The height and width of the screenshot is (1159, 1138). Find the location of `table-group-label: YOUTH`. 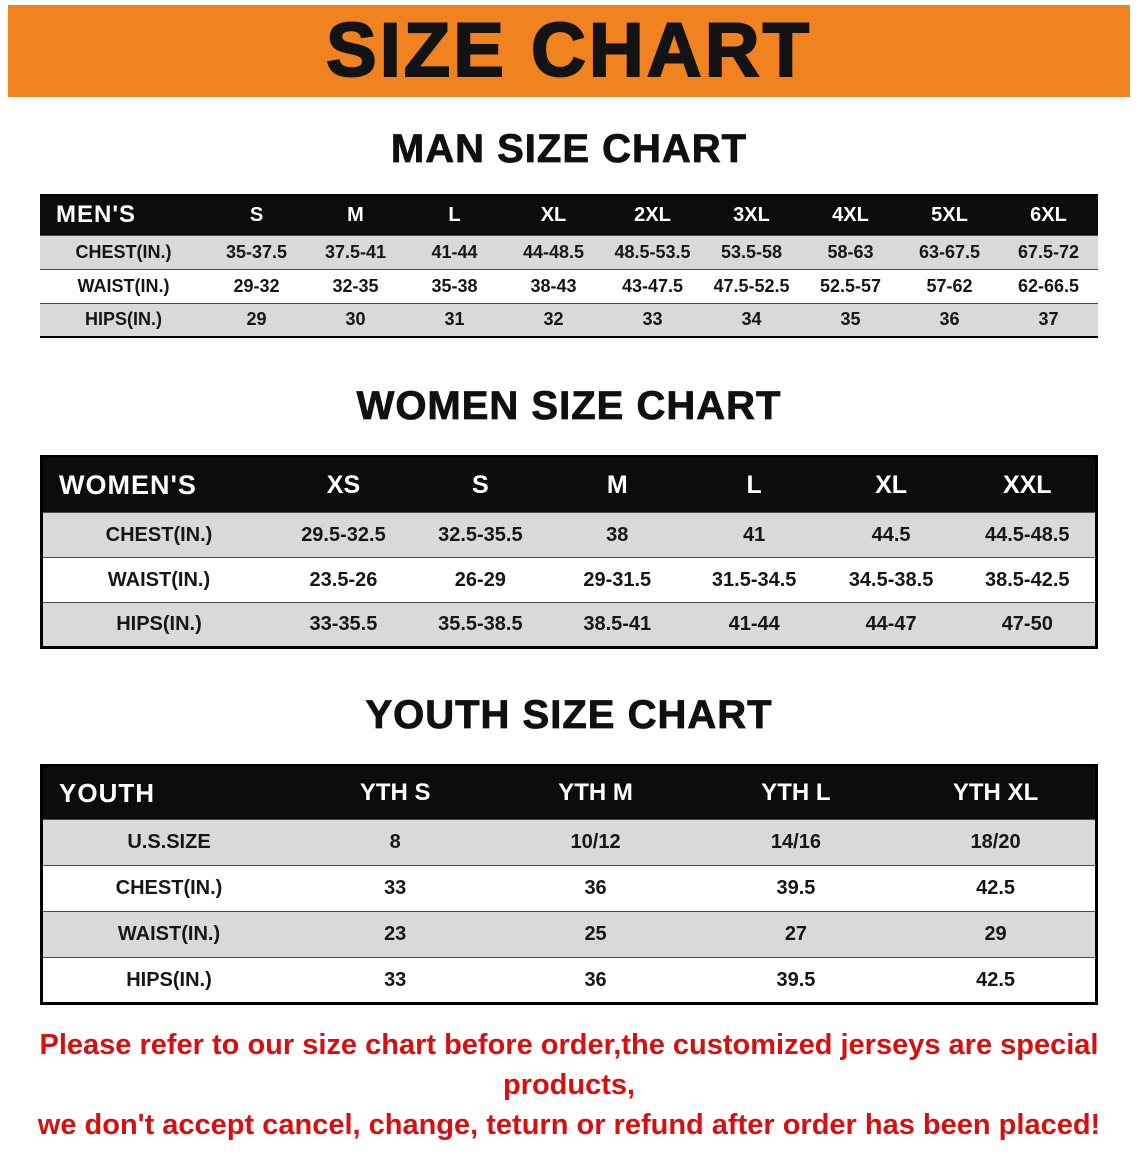

table-group-label: YOUTH is located at coordinates (107, 792).